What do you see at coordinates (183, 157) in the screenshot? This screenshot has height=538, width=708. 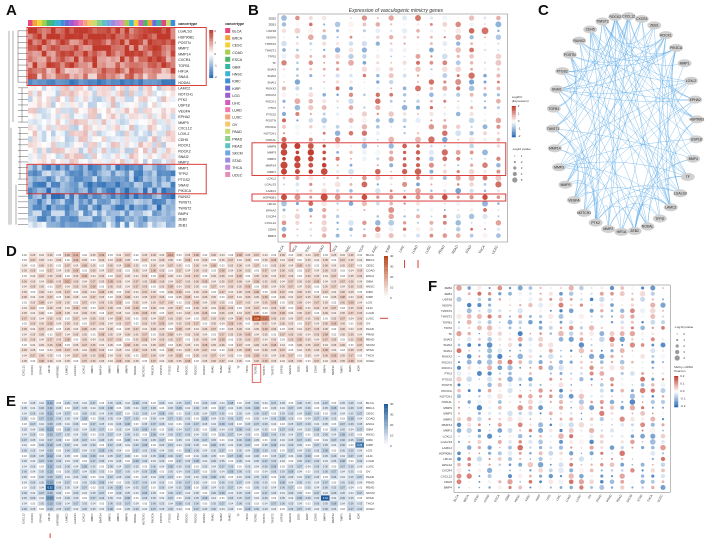 I see `gene-label: SNAI2` at bounding box center [183, 157].